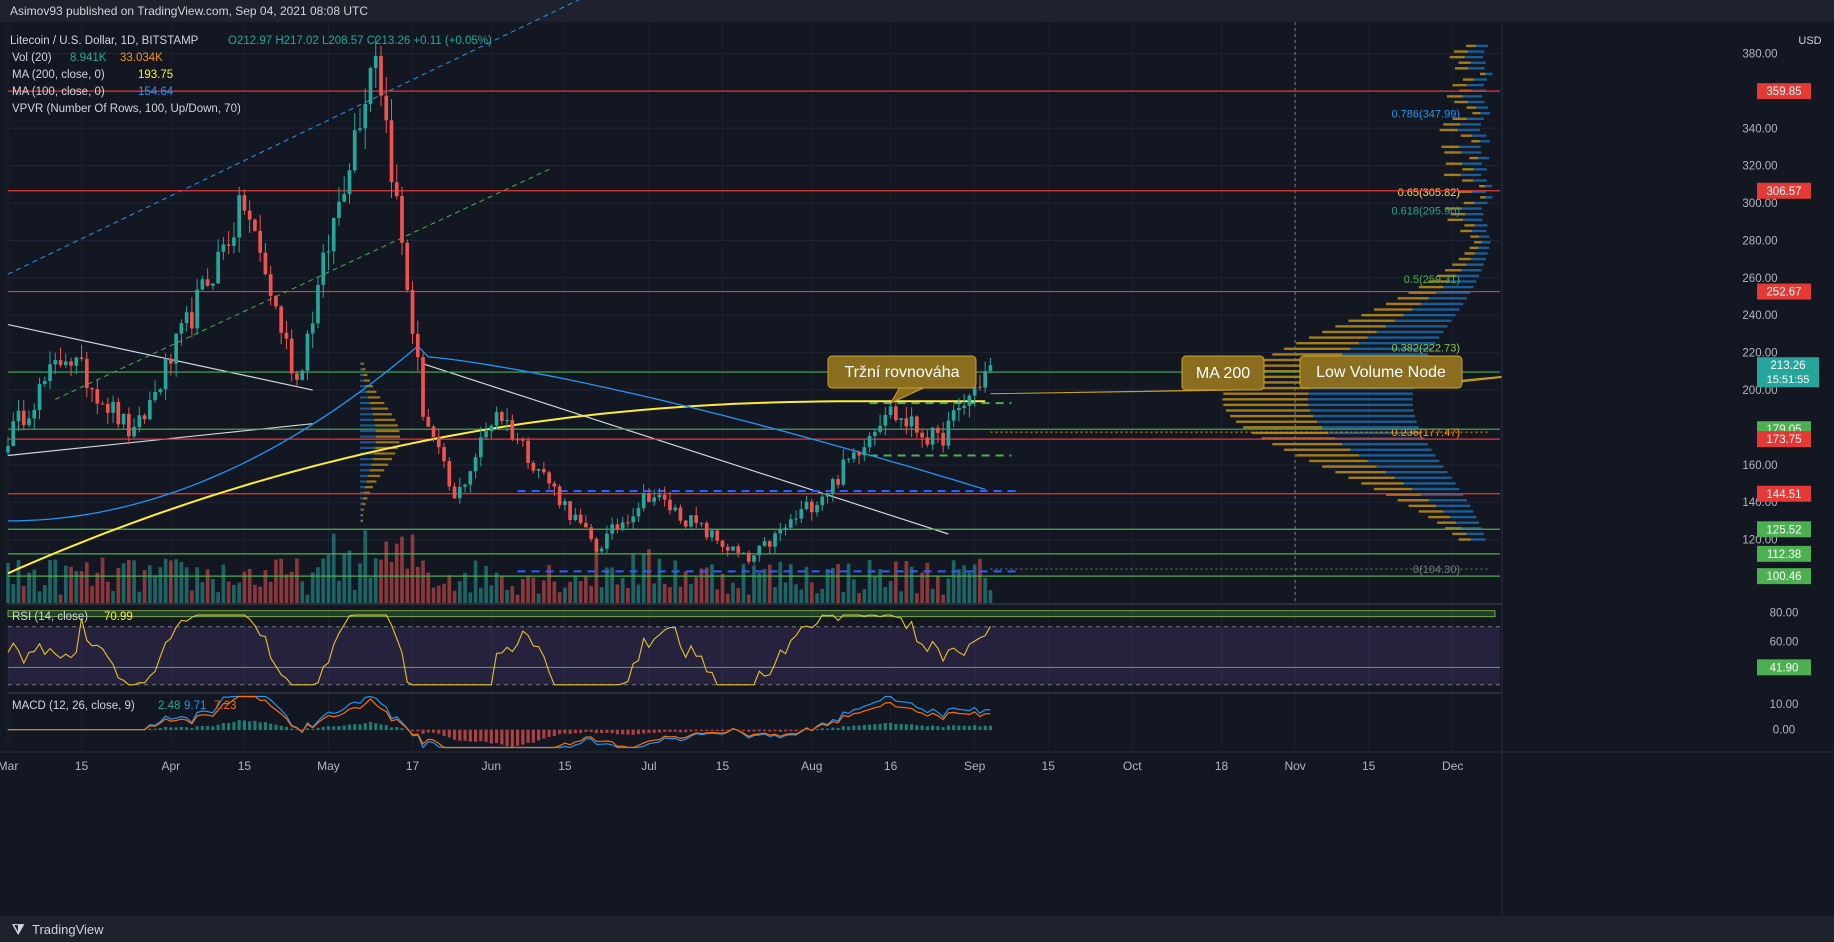  What do you see at coordinates (1787, 366) in the screenshot?
I see `current-price-text: 213.26` at bounding box center [1787, 366].